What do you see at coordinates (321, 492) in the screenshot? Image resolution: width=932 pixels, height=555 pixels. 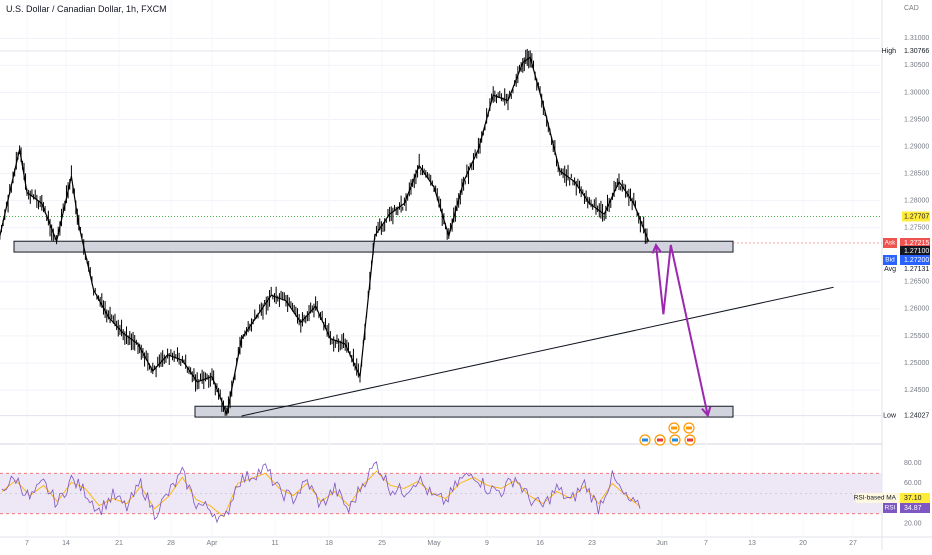 I see `rsi-line` at bounding box center [321, 492].